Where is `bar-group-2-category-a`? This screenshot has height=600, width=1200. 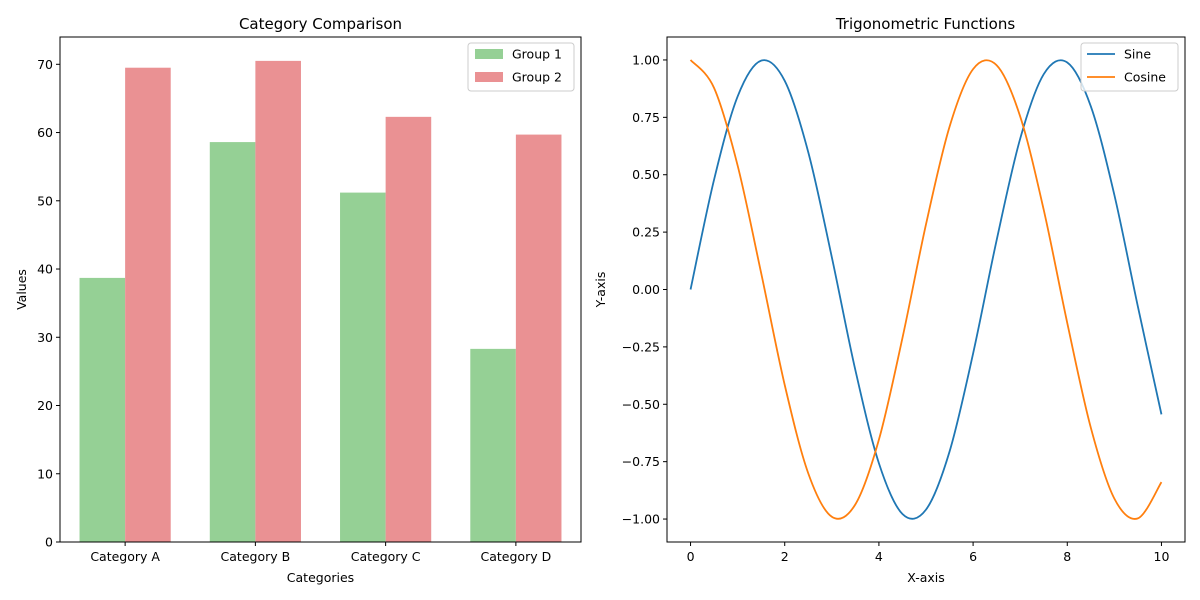
bar-group-2-category-a is located at coordinates (148, 304).